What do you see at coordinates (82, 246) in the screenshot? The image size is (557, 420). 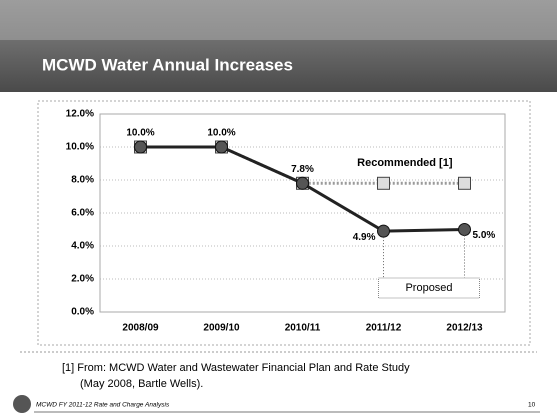 I see `y-tick-label: 4.0%` at bounding box center [82, 246].